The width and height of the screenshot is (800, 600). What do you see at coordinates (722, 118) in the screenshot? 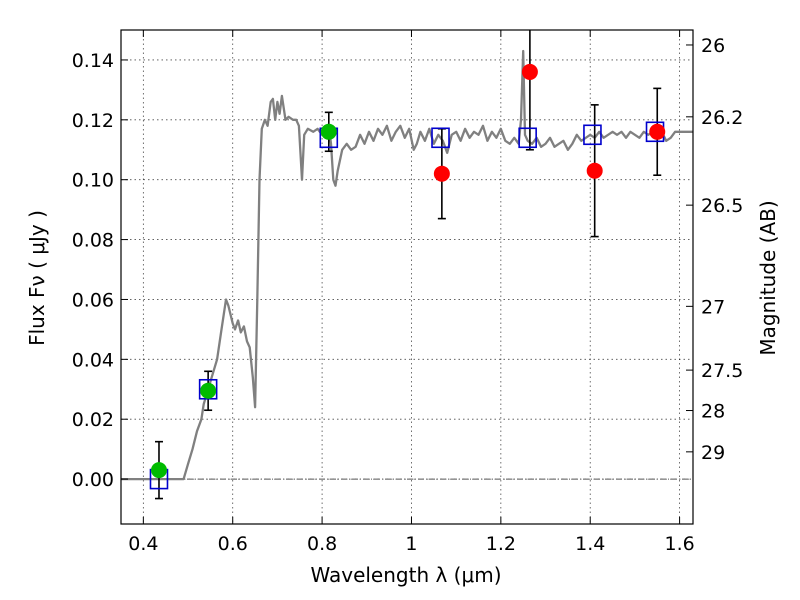
I see `y2-tick-label: 26.2` at bounding box center [722, 118].